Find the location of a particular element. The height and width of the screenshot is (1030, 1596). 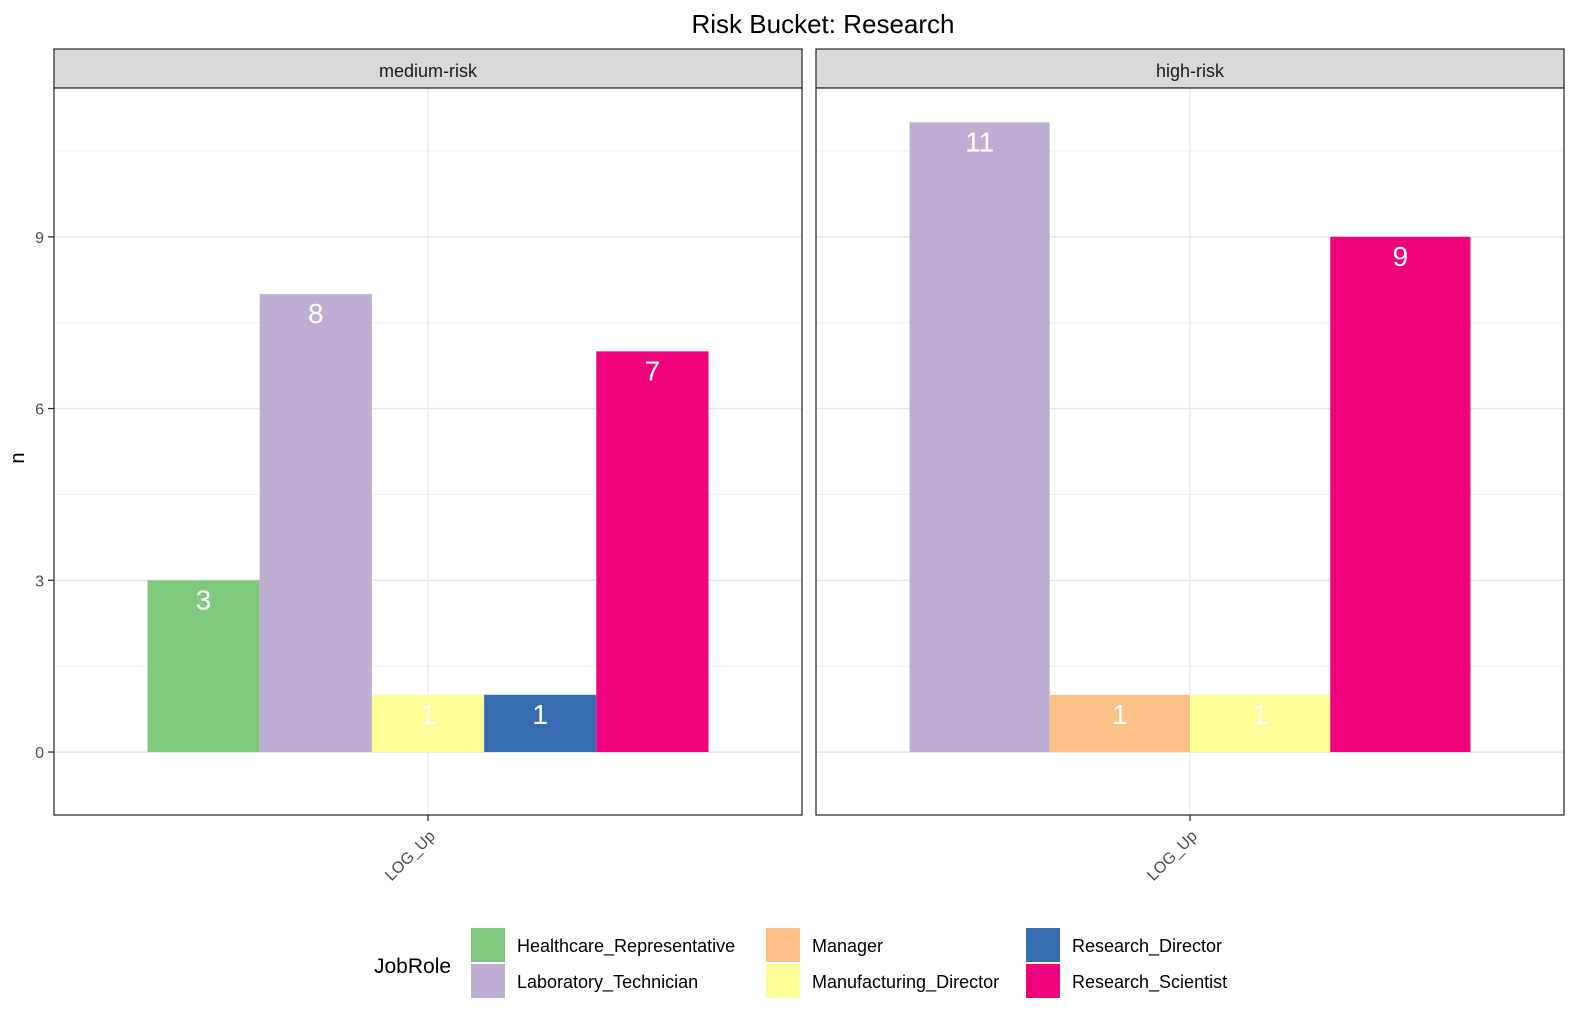

legend-label: Manager is located at coordinates (847, 946).